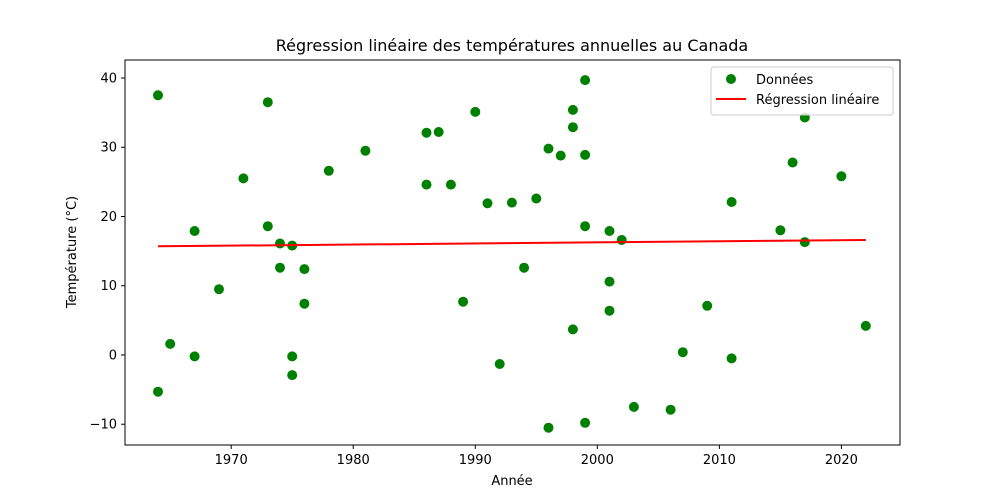 This screenshot has height=500, width=1000. What do you see at coordinates (108, 148) in the screenshot?
I see `y-tick-label: 30` at bounding box center [108, 148].